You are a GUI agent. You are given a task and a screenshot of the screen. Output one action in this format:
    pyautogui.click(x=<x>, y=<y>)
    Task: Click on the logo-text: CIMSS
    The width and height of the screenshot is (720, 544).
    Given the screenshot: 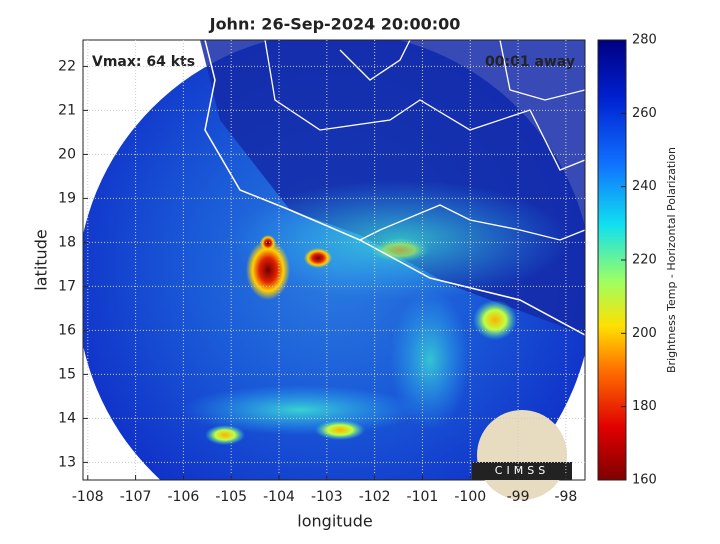 What is the action you would take?
    pyautogui.click(x=522, y=470)
    